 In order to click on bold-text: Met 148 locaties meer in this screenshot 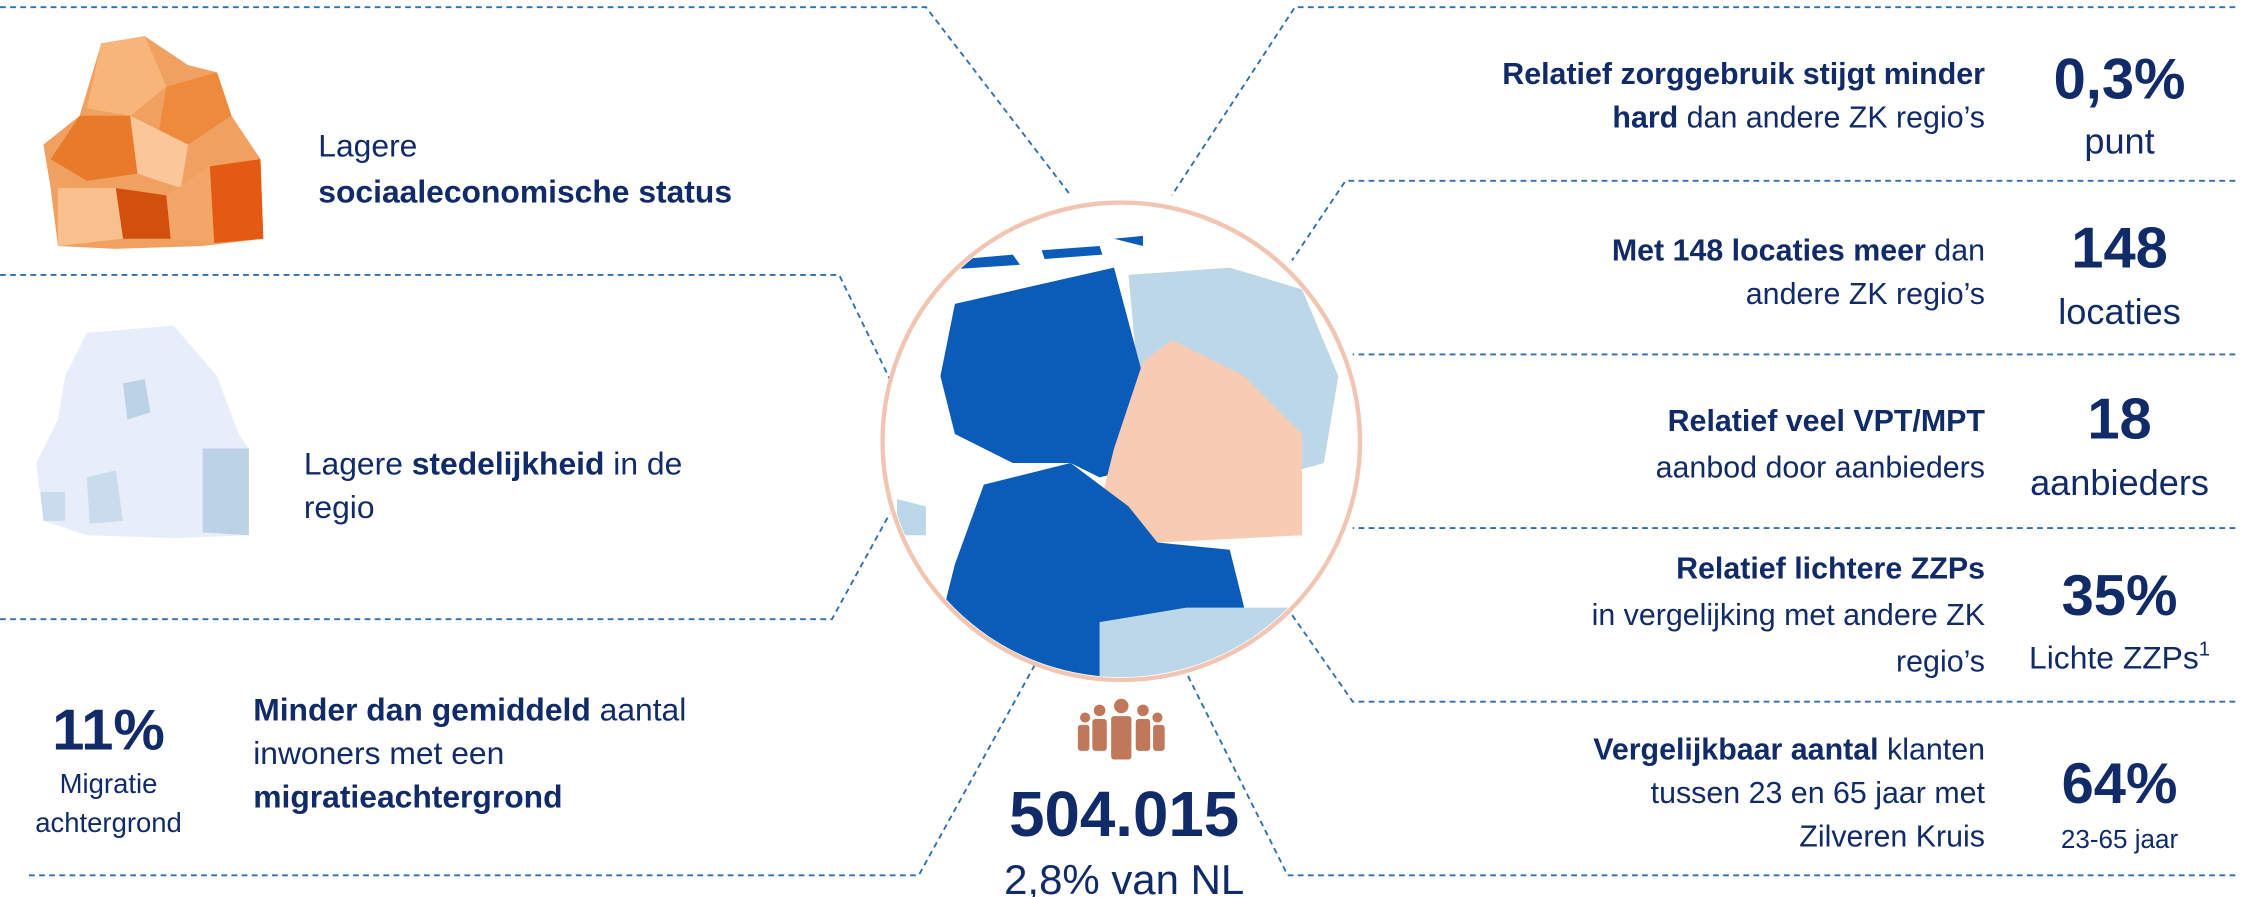, I will do `click(1769, 250)`.